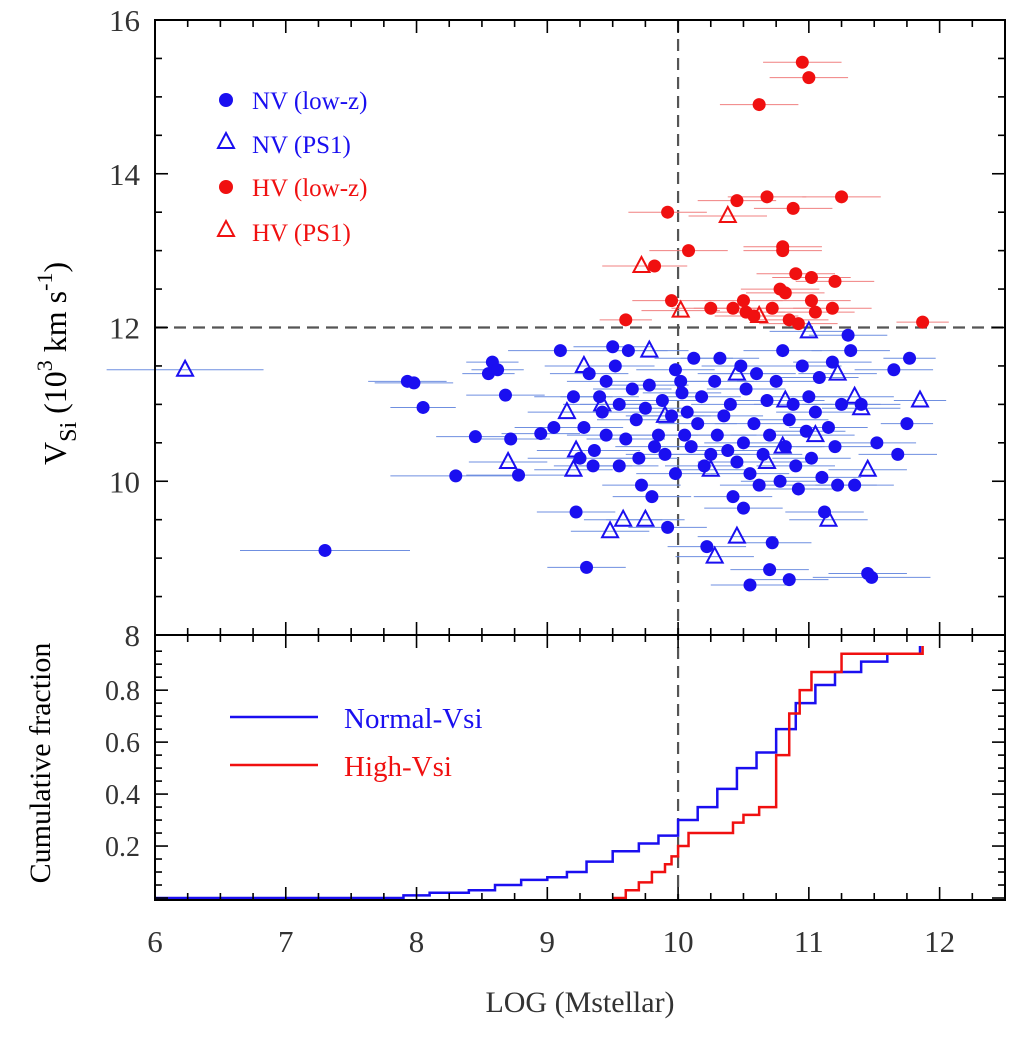  I want to click on cumulative-legend: Normal-Vsi High-Vsi, so click(356, 743).